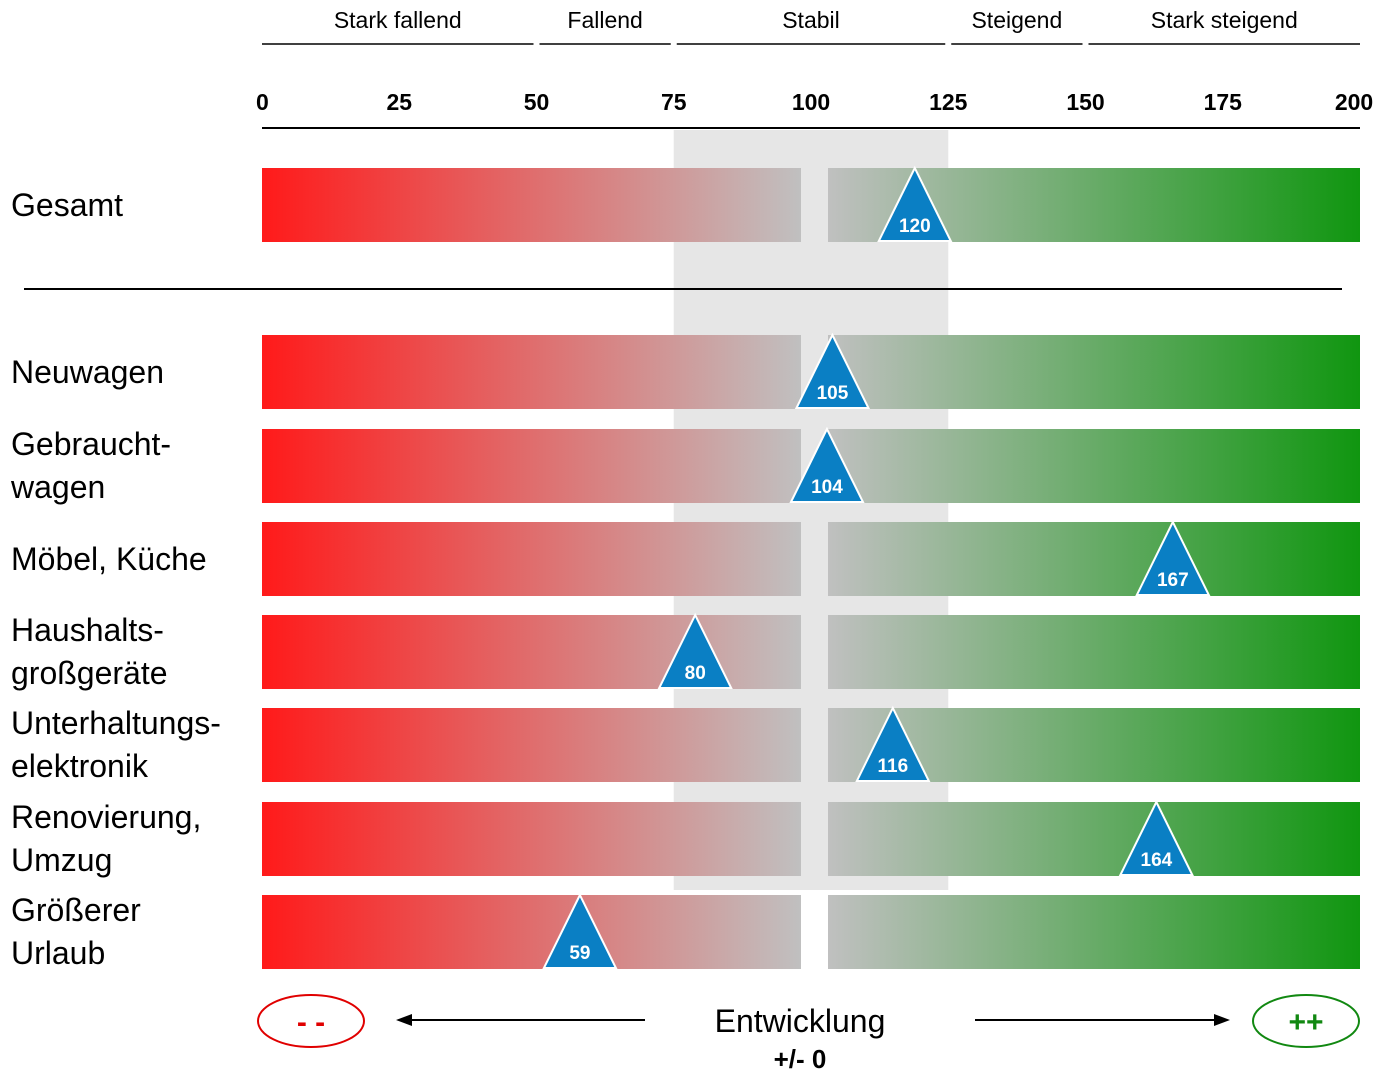 Image resolution: width=1380 pixels, height=1072 pixels. What do you see at coordinates (116, 744) in the screenshot?
I see `category-label: Unterhaltungs- elektronik` at bounding box center [116, 744].